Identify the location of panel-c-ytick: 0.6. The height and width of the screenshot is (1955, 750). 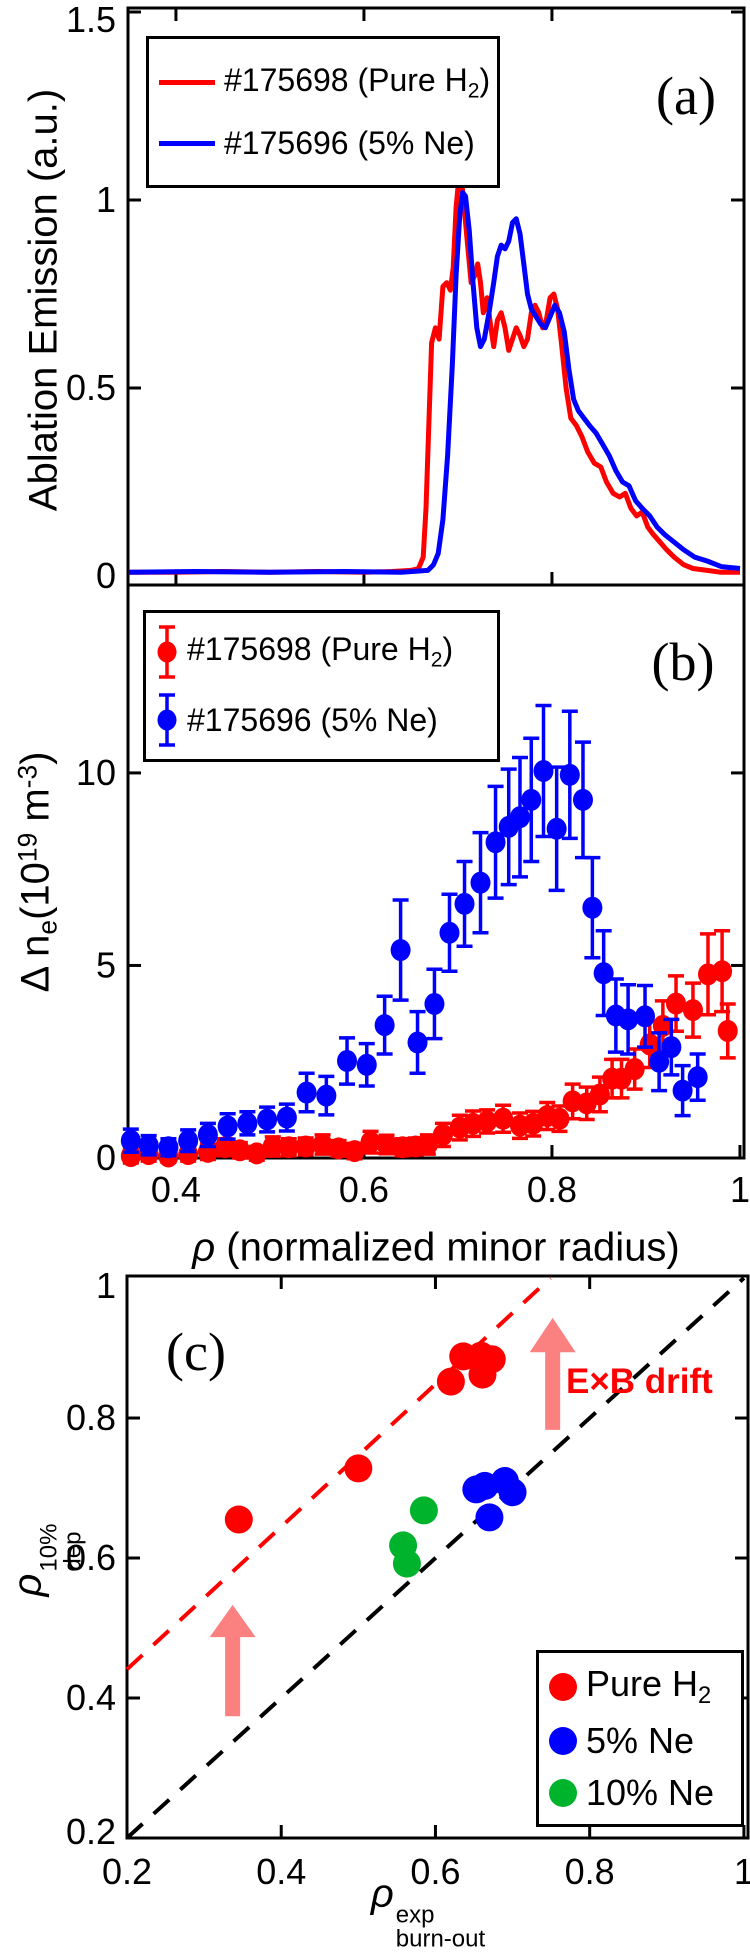
(91, 1557).